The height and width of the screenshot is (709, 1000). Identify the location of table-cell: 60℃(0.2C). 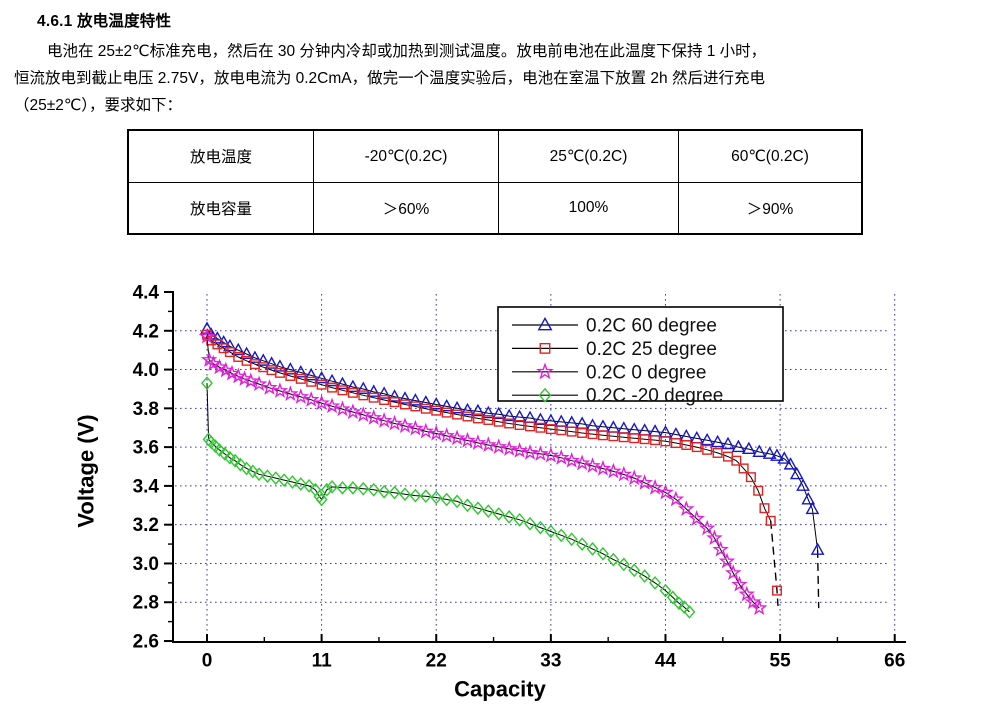
(770, 156).